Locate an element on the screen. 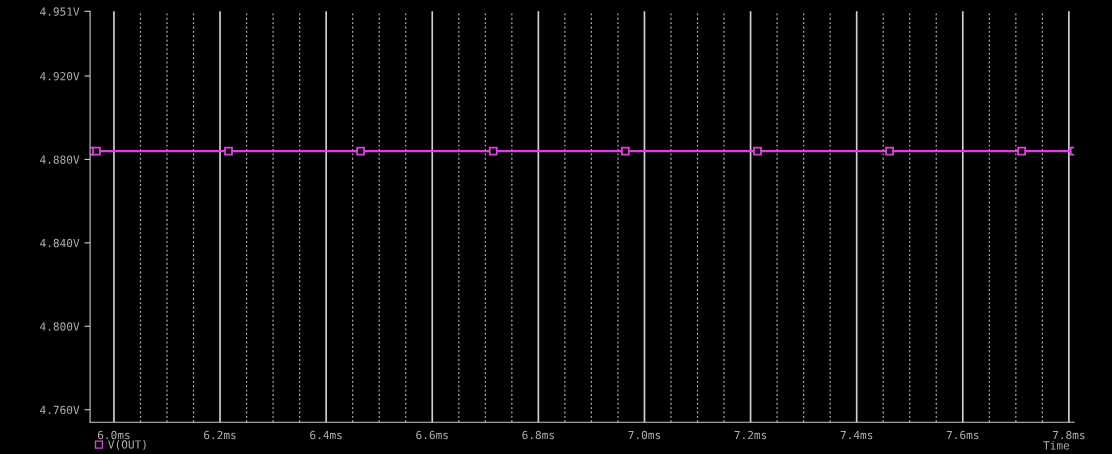 Image resolution: width=1112 pixels, height=454 pixels. x-tick-label: 7.2ms is located at coordinates (750, 435).